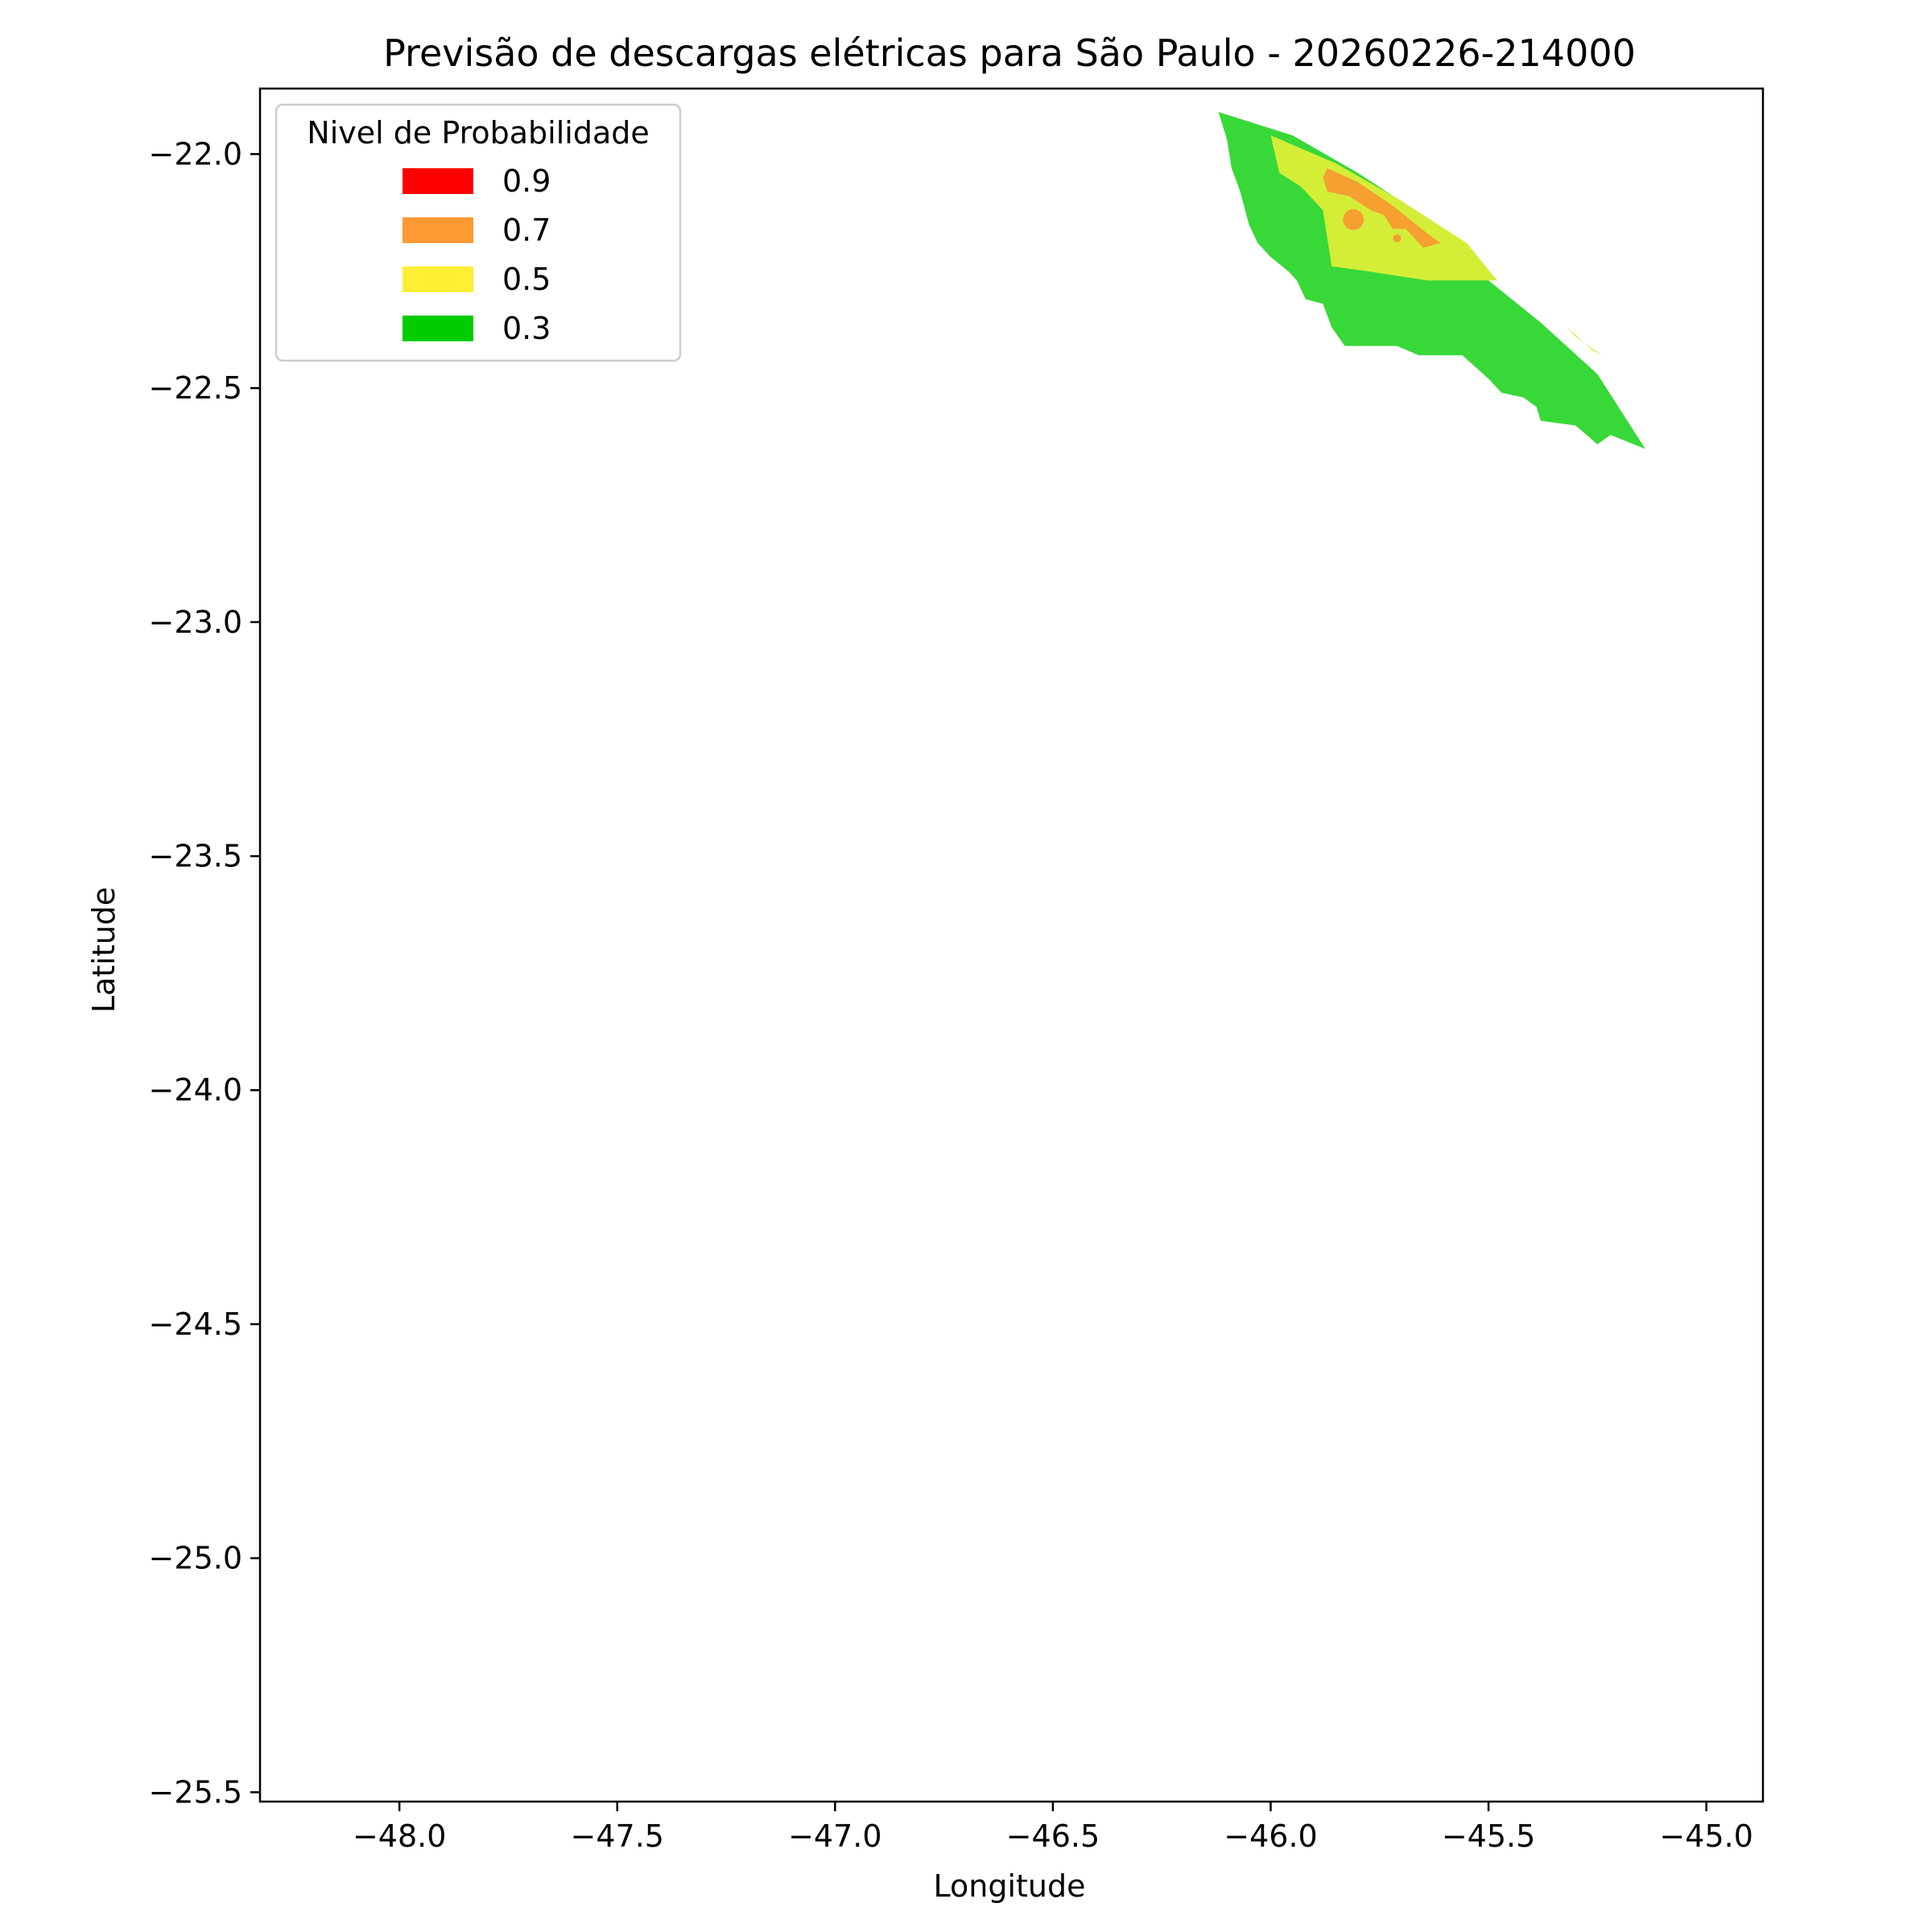 The height and width of the screenshot is (1932, 1932). I want to click on y-tick-label-2: −23.0, so click(195, 622).